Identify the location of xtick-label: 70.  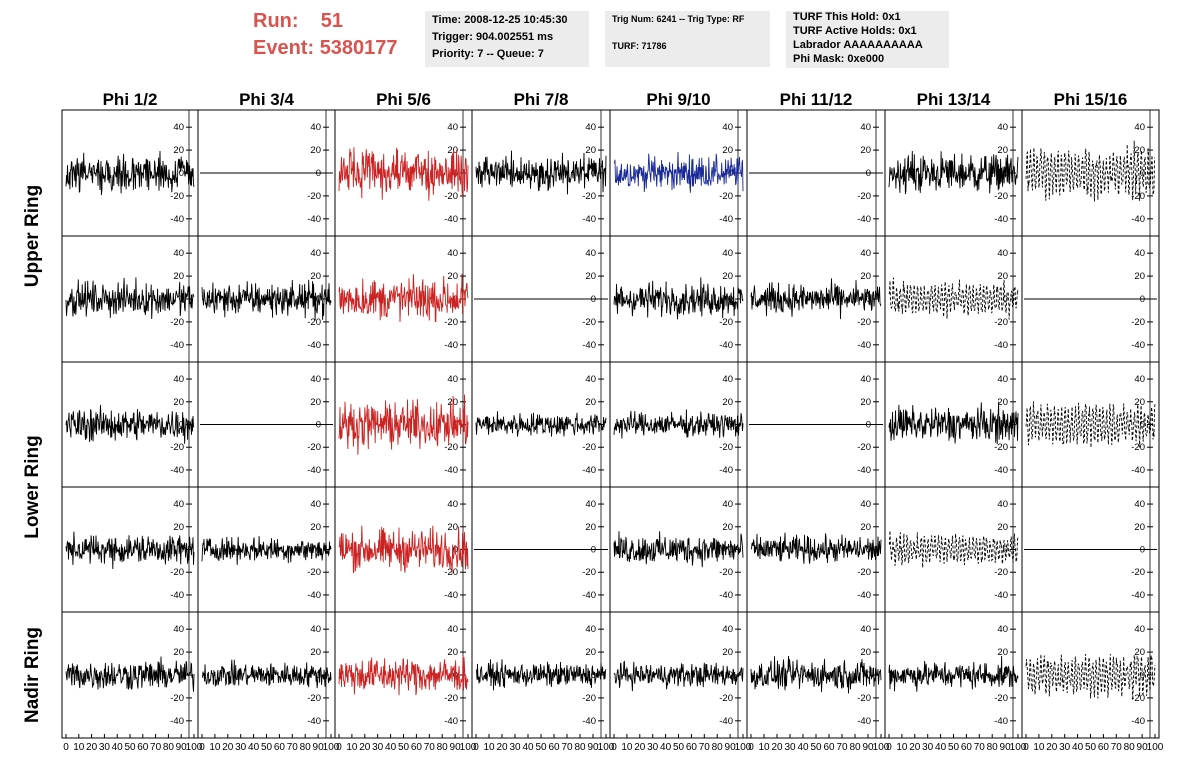
(842, 747).